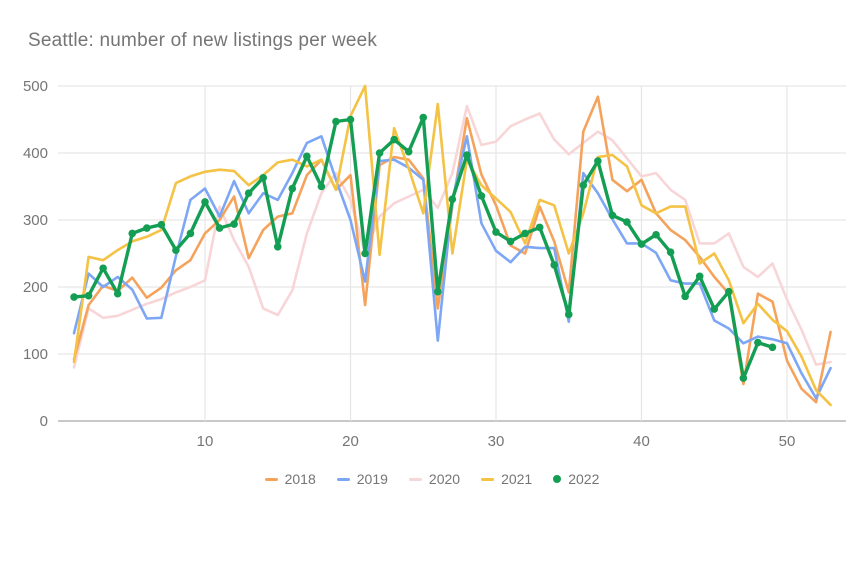 Image resolution: width=864 pixels, height=576 pixels. Describe the element at coordinates (517, 479) in the screenshot. I see `legend-label: 2021` at that location.